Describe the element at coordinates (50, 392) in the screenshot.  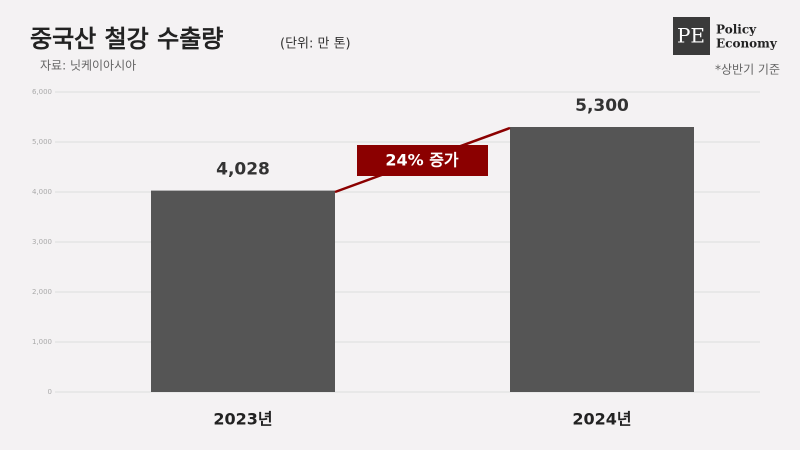
I see `y-tick-label: 0` at that location.